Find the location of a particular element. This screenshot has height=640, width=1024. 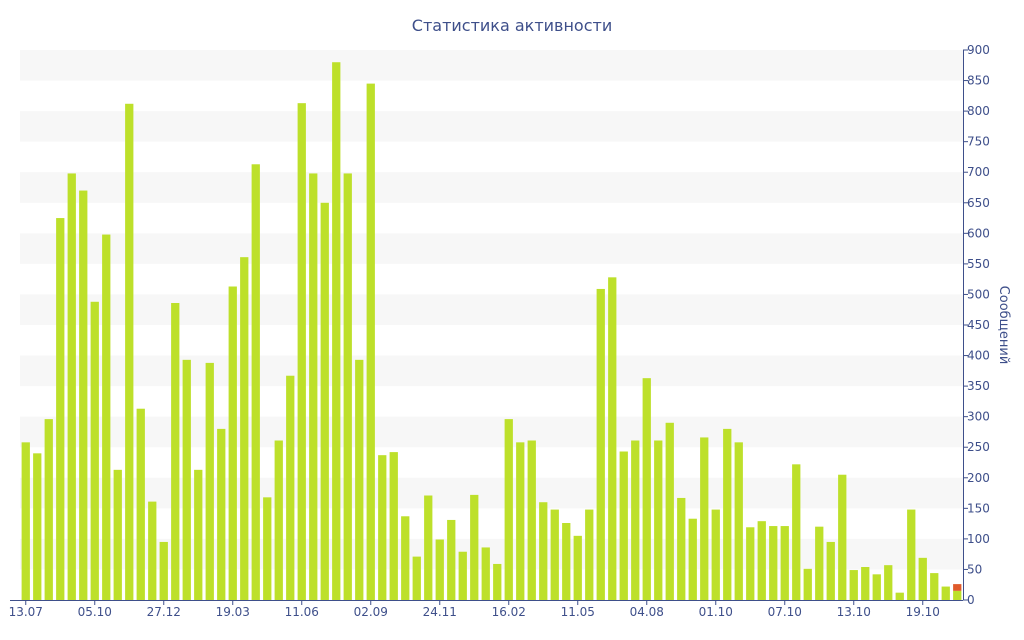

x-tick-label: 16.02 is located at coordinates (509, 612).